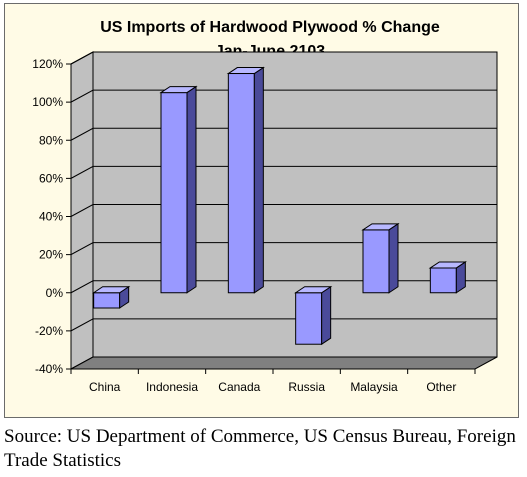 The height and width of the screenshot is (477, 527). Describe the element at coordinates (105, 387) in the screenshot. I see `x-tick-label: China` at that location.